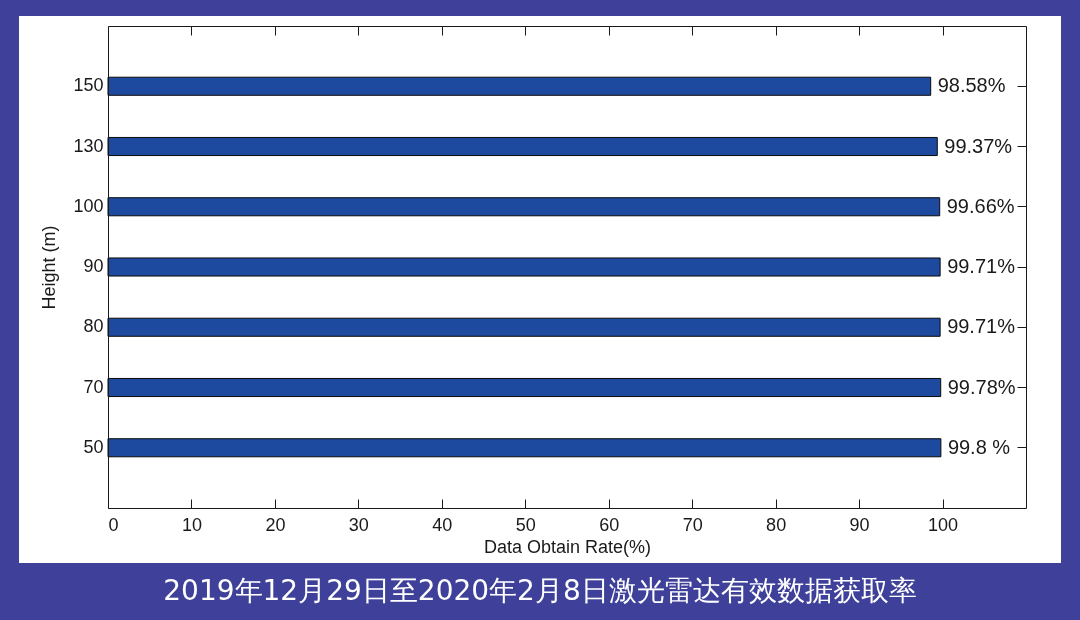 The height and width of the screenshot is (620, 1080). What do you see at coordinates (978, 145) in the screenshot?
I see `data-label: 99.37%` at bounding box center [978, 145].